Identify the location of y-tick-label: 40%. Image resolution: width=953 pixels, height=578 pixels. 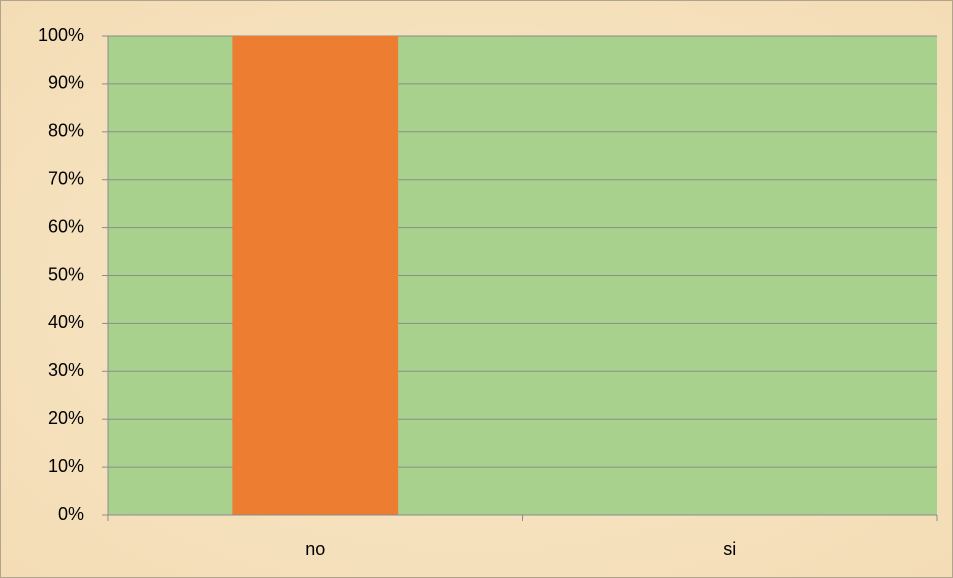
(66, 322).